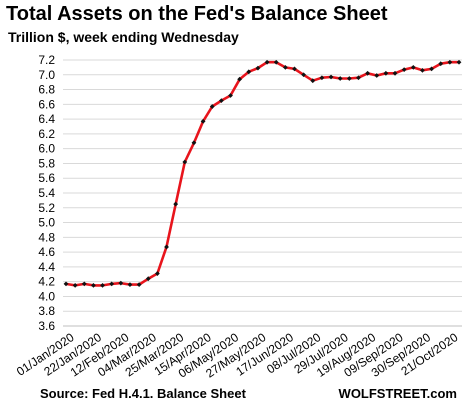 The width and height of the screenshot is (467, 408). What do you see at coordinates (46, 104) in the screenshot?
I see `y-tick-label: 6.6` at bounding box center [46, 104].